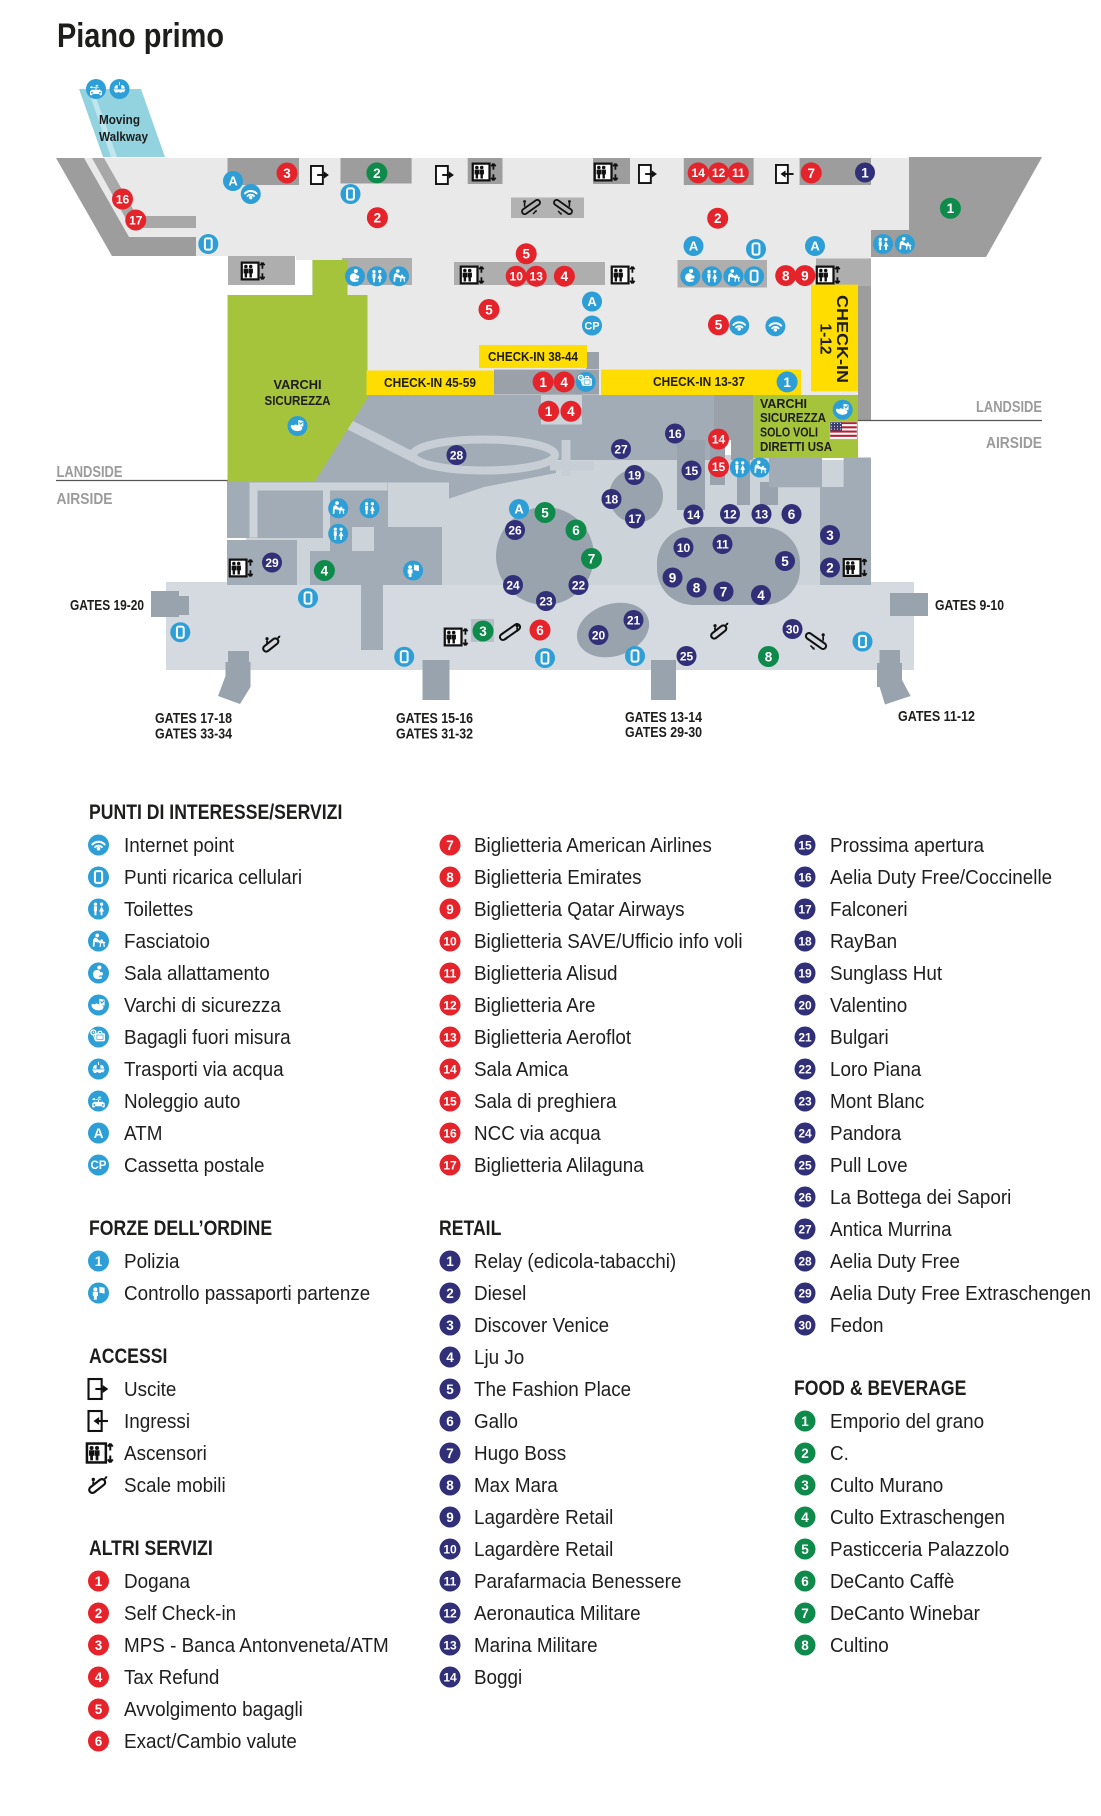  I want to click on svg-text: Uscite, so click(150, 1389).